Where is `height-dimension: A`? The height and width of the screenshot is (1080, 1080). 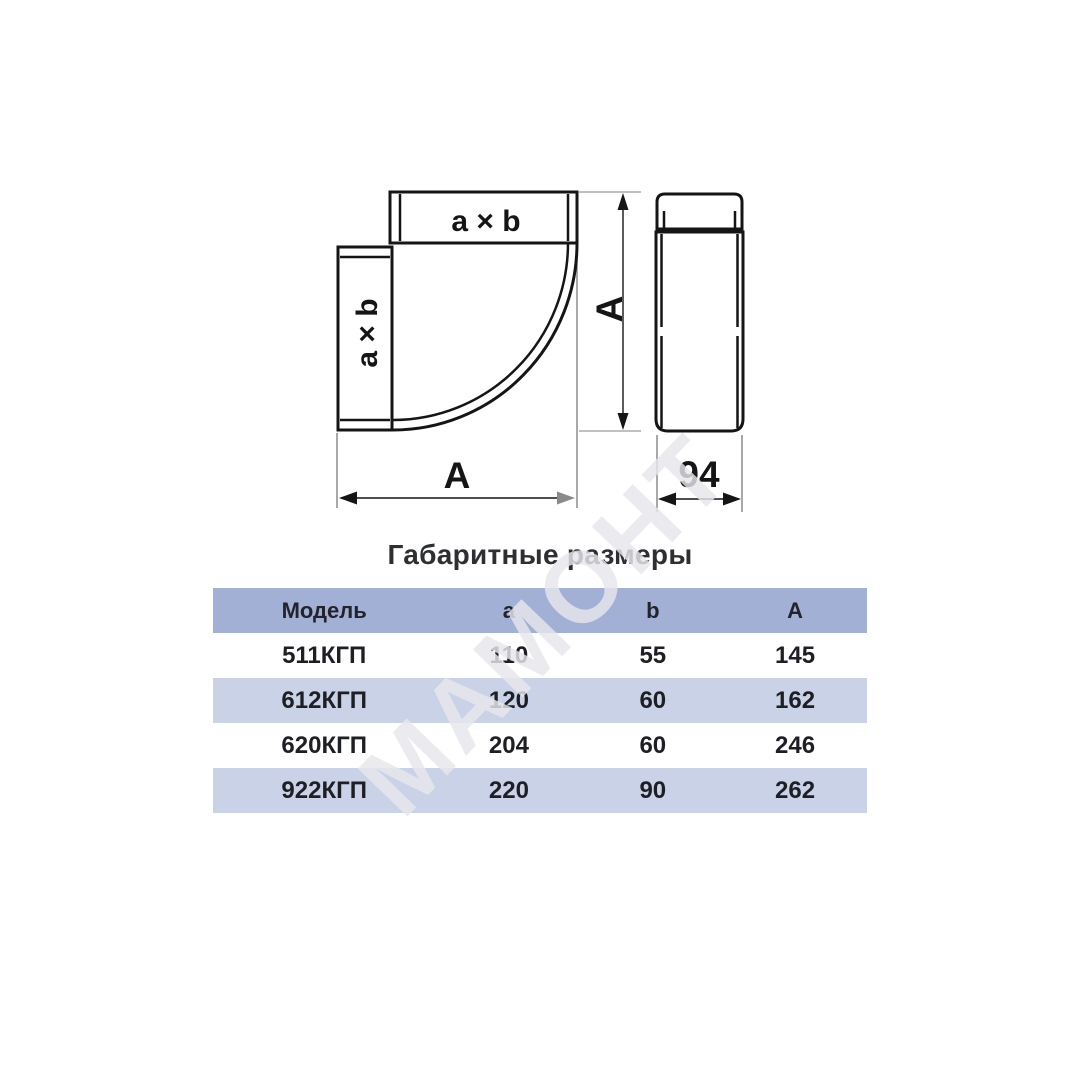 height-dimension: A is located at coordinates (609, 311).